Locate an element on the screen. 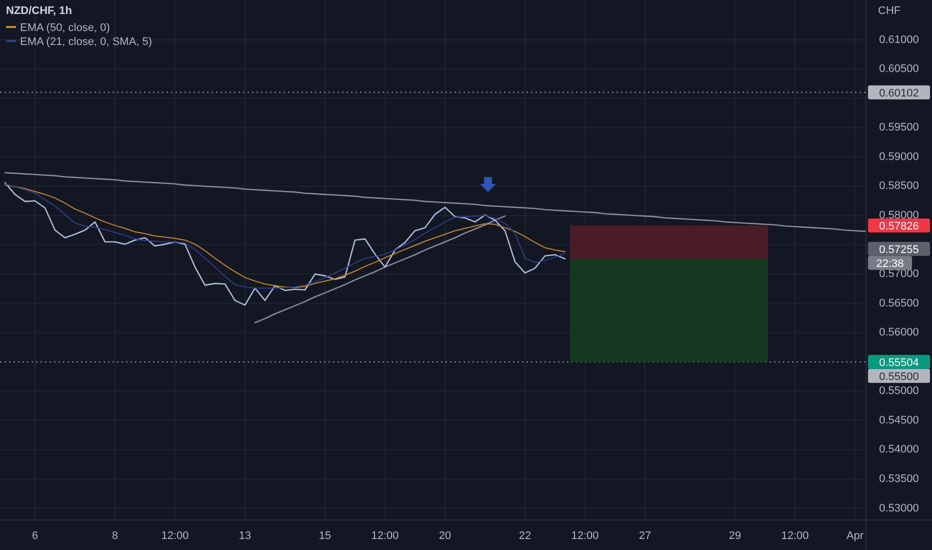 The width and height of the screenshot is (932, 550). y-tick-label: 0.56500 is located at coordinates (899, 303).